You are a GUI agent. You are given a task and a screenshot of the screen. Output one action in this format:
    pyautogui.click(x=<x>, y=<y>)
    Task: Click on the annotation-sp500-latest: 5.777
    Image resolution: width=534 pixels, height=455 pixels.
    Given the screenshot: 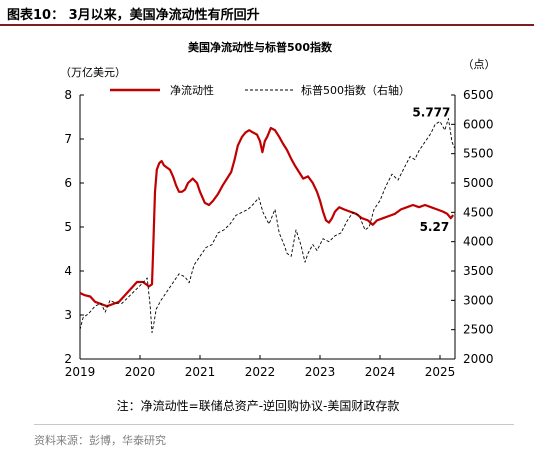 What is the action you would take?
    pyautogui.click(x=431, y=112)
    